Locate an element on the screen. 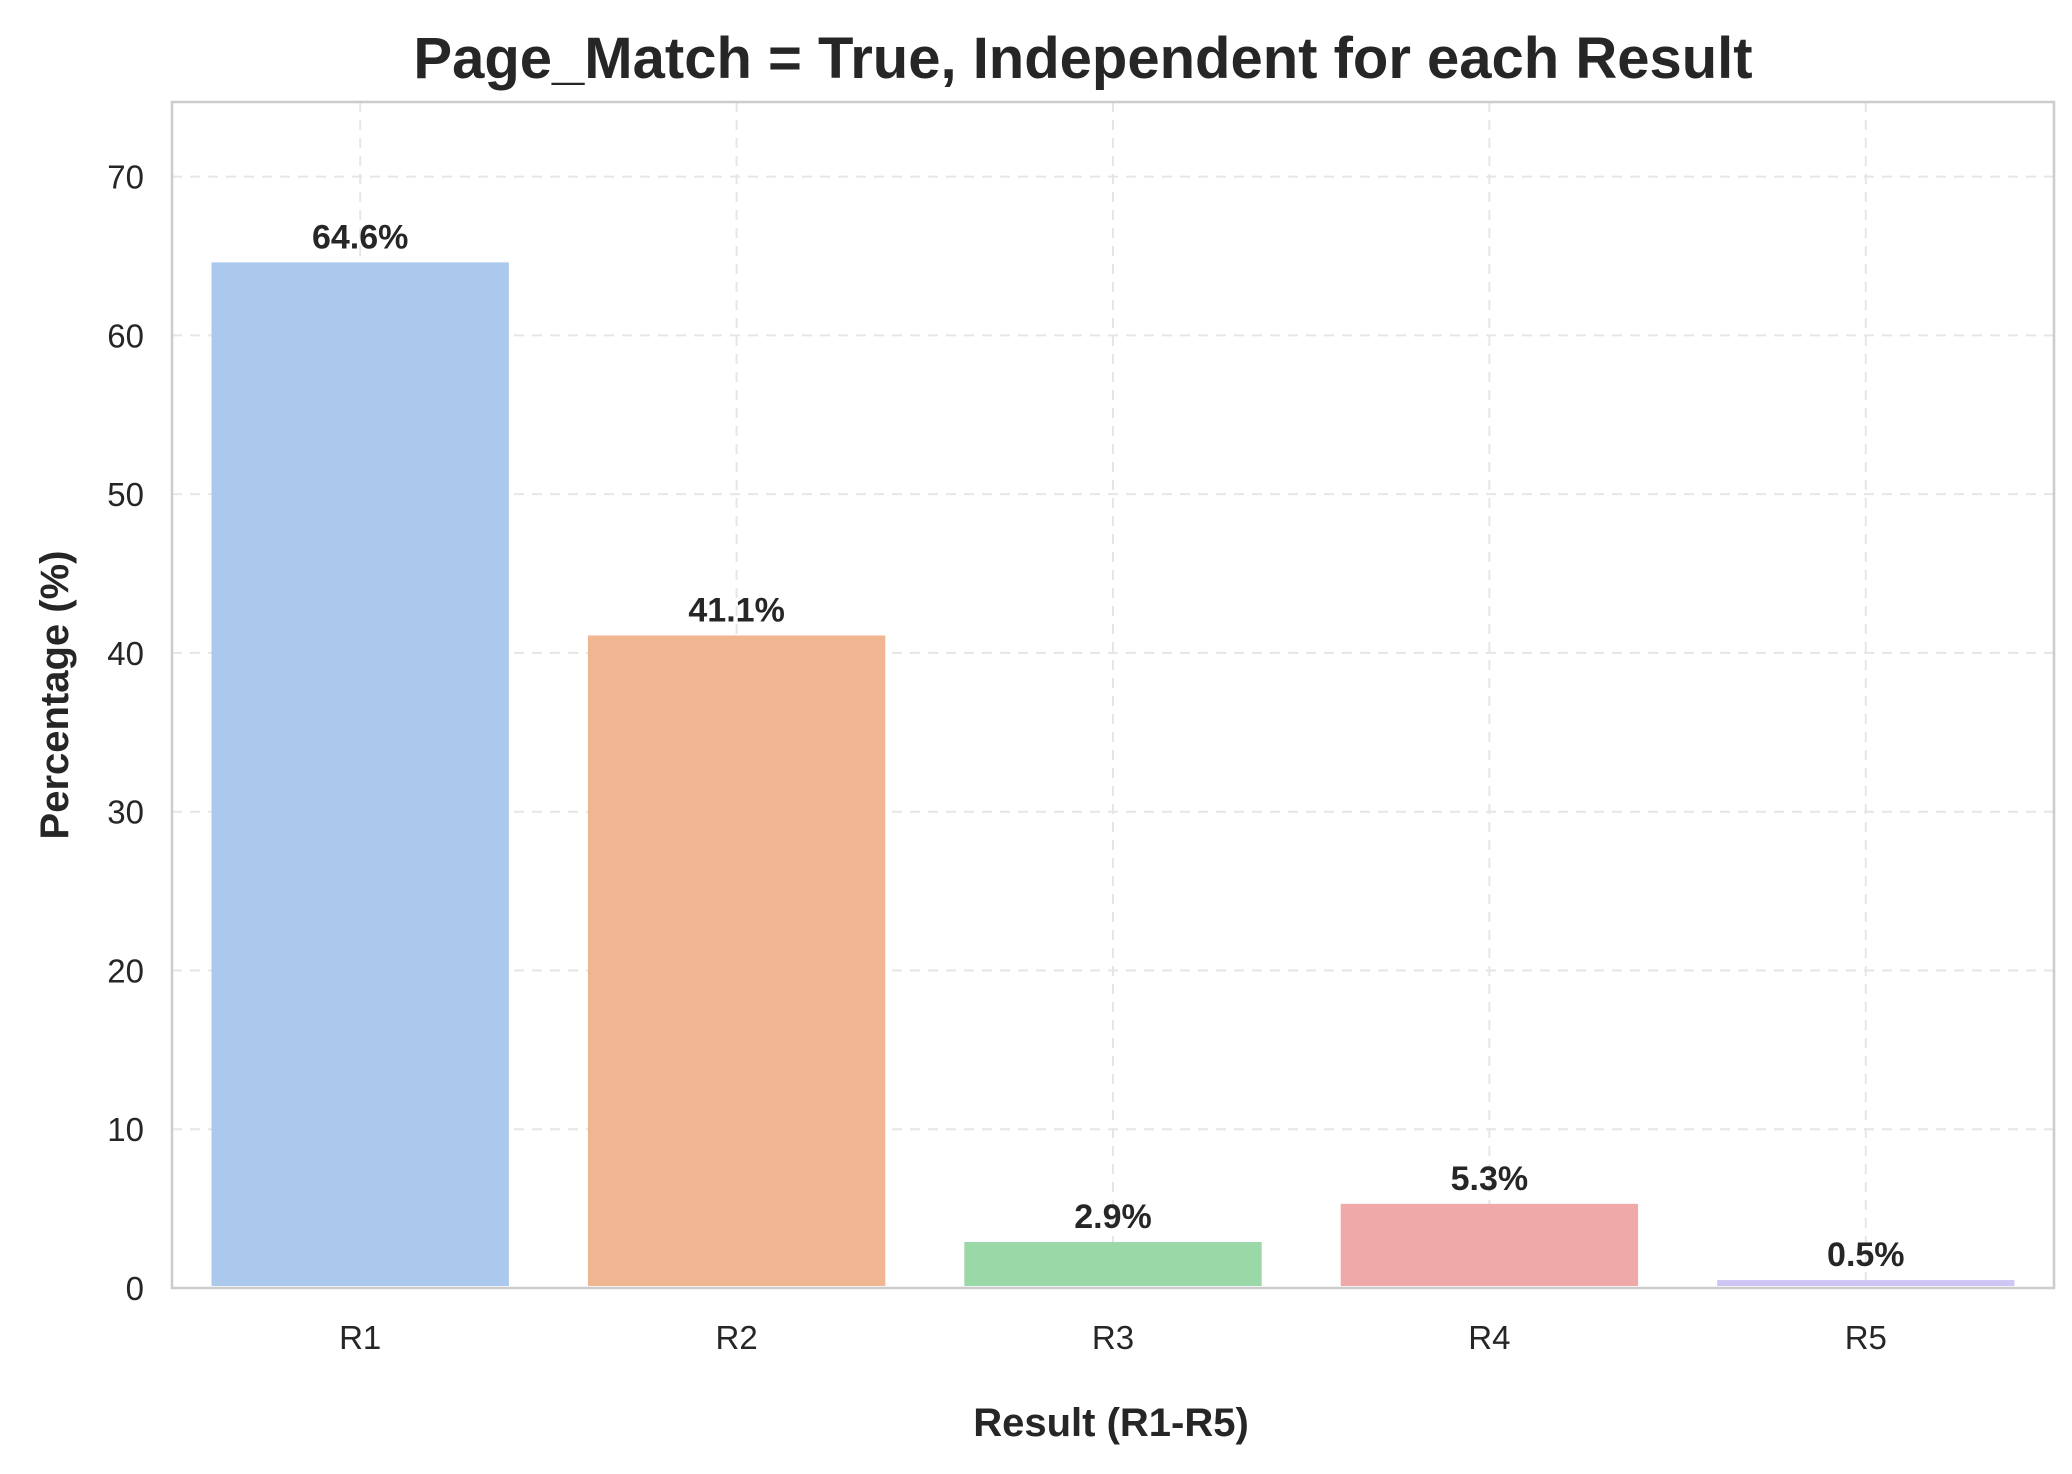 The height and width of the screenshot is (1474, 2072). data-label: 64.6% is located at coordinates (360, 237).